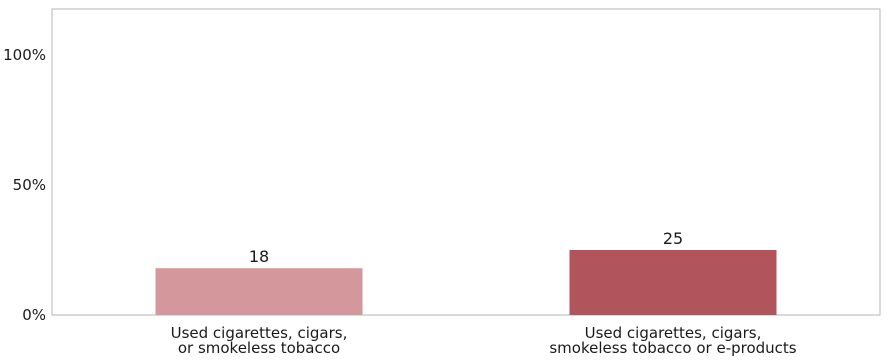 Image resolution: width=889 pixels, height=363 pixels. Describe the element at coordinates (673, 238) in the screenshot. I see `data-label: 25` at that location.